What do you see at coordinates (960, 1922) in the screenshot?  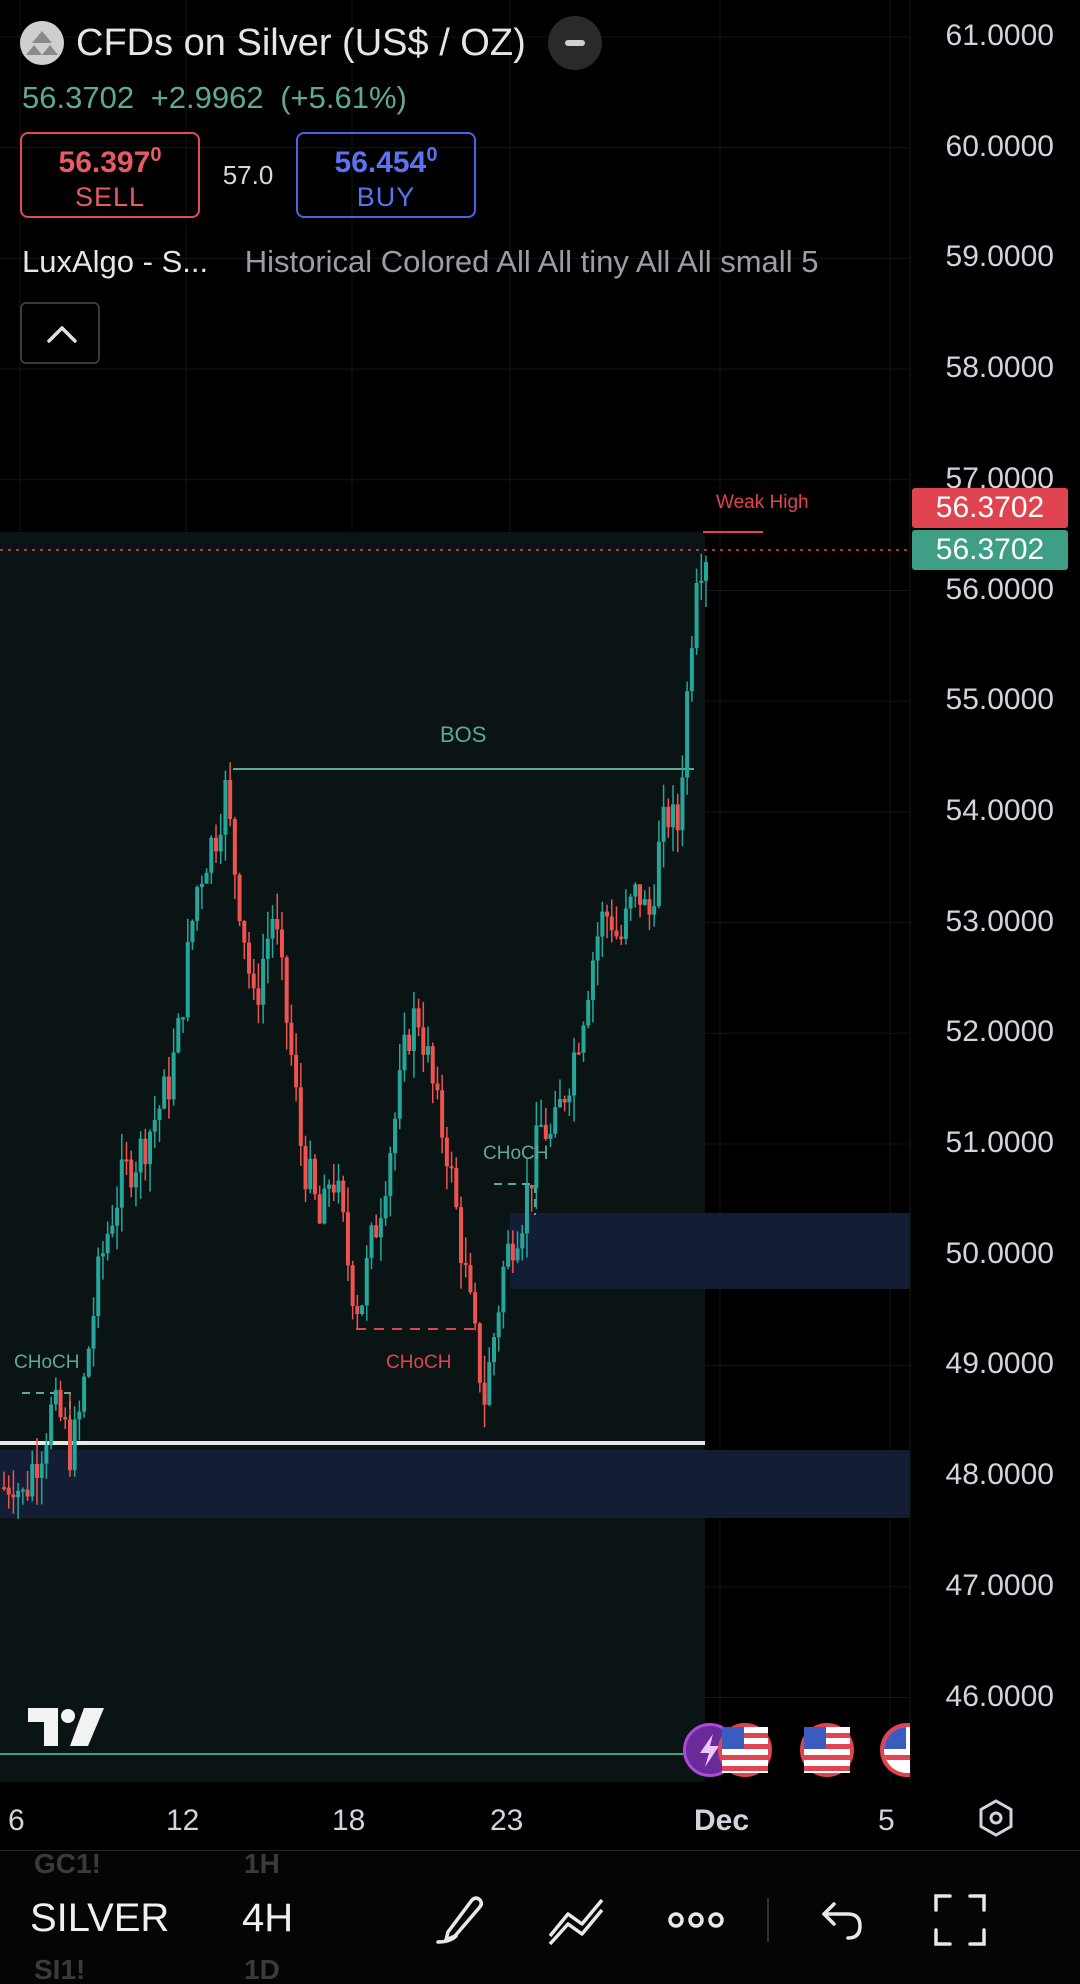 I see `fullscreen-icon` at bounding box center [960, 1922].